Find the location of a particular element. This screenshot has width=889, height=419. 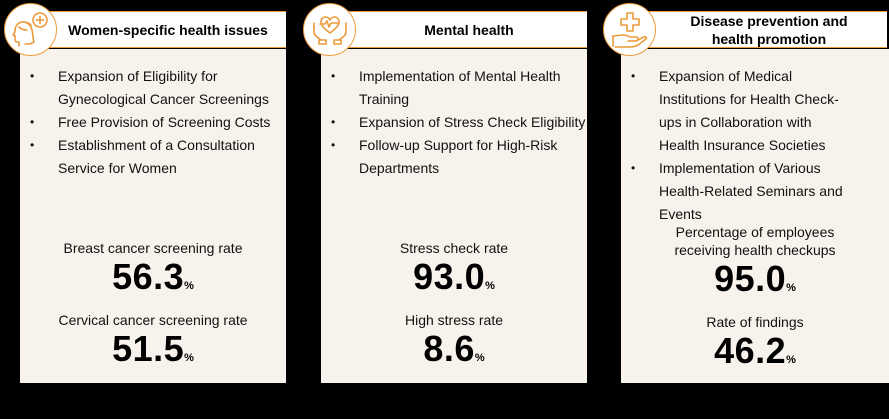

stat-value: 56.3% is located at coordinates (153, 276).